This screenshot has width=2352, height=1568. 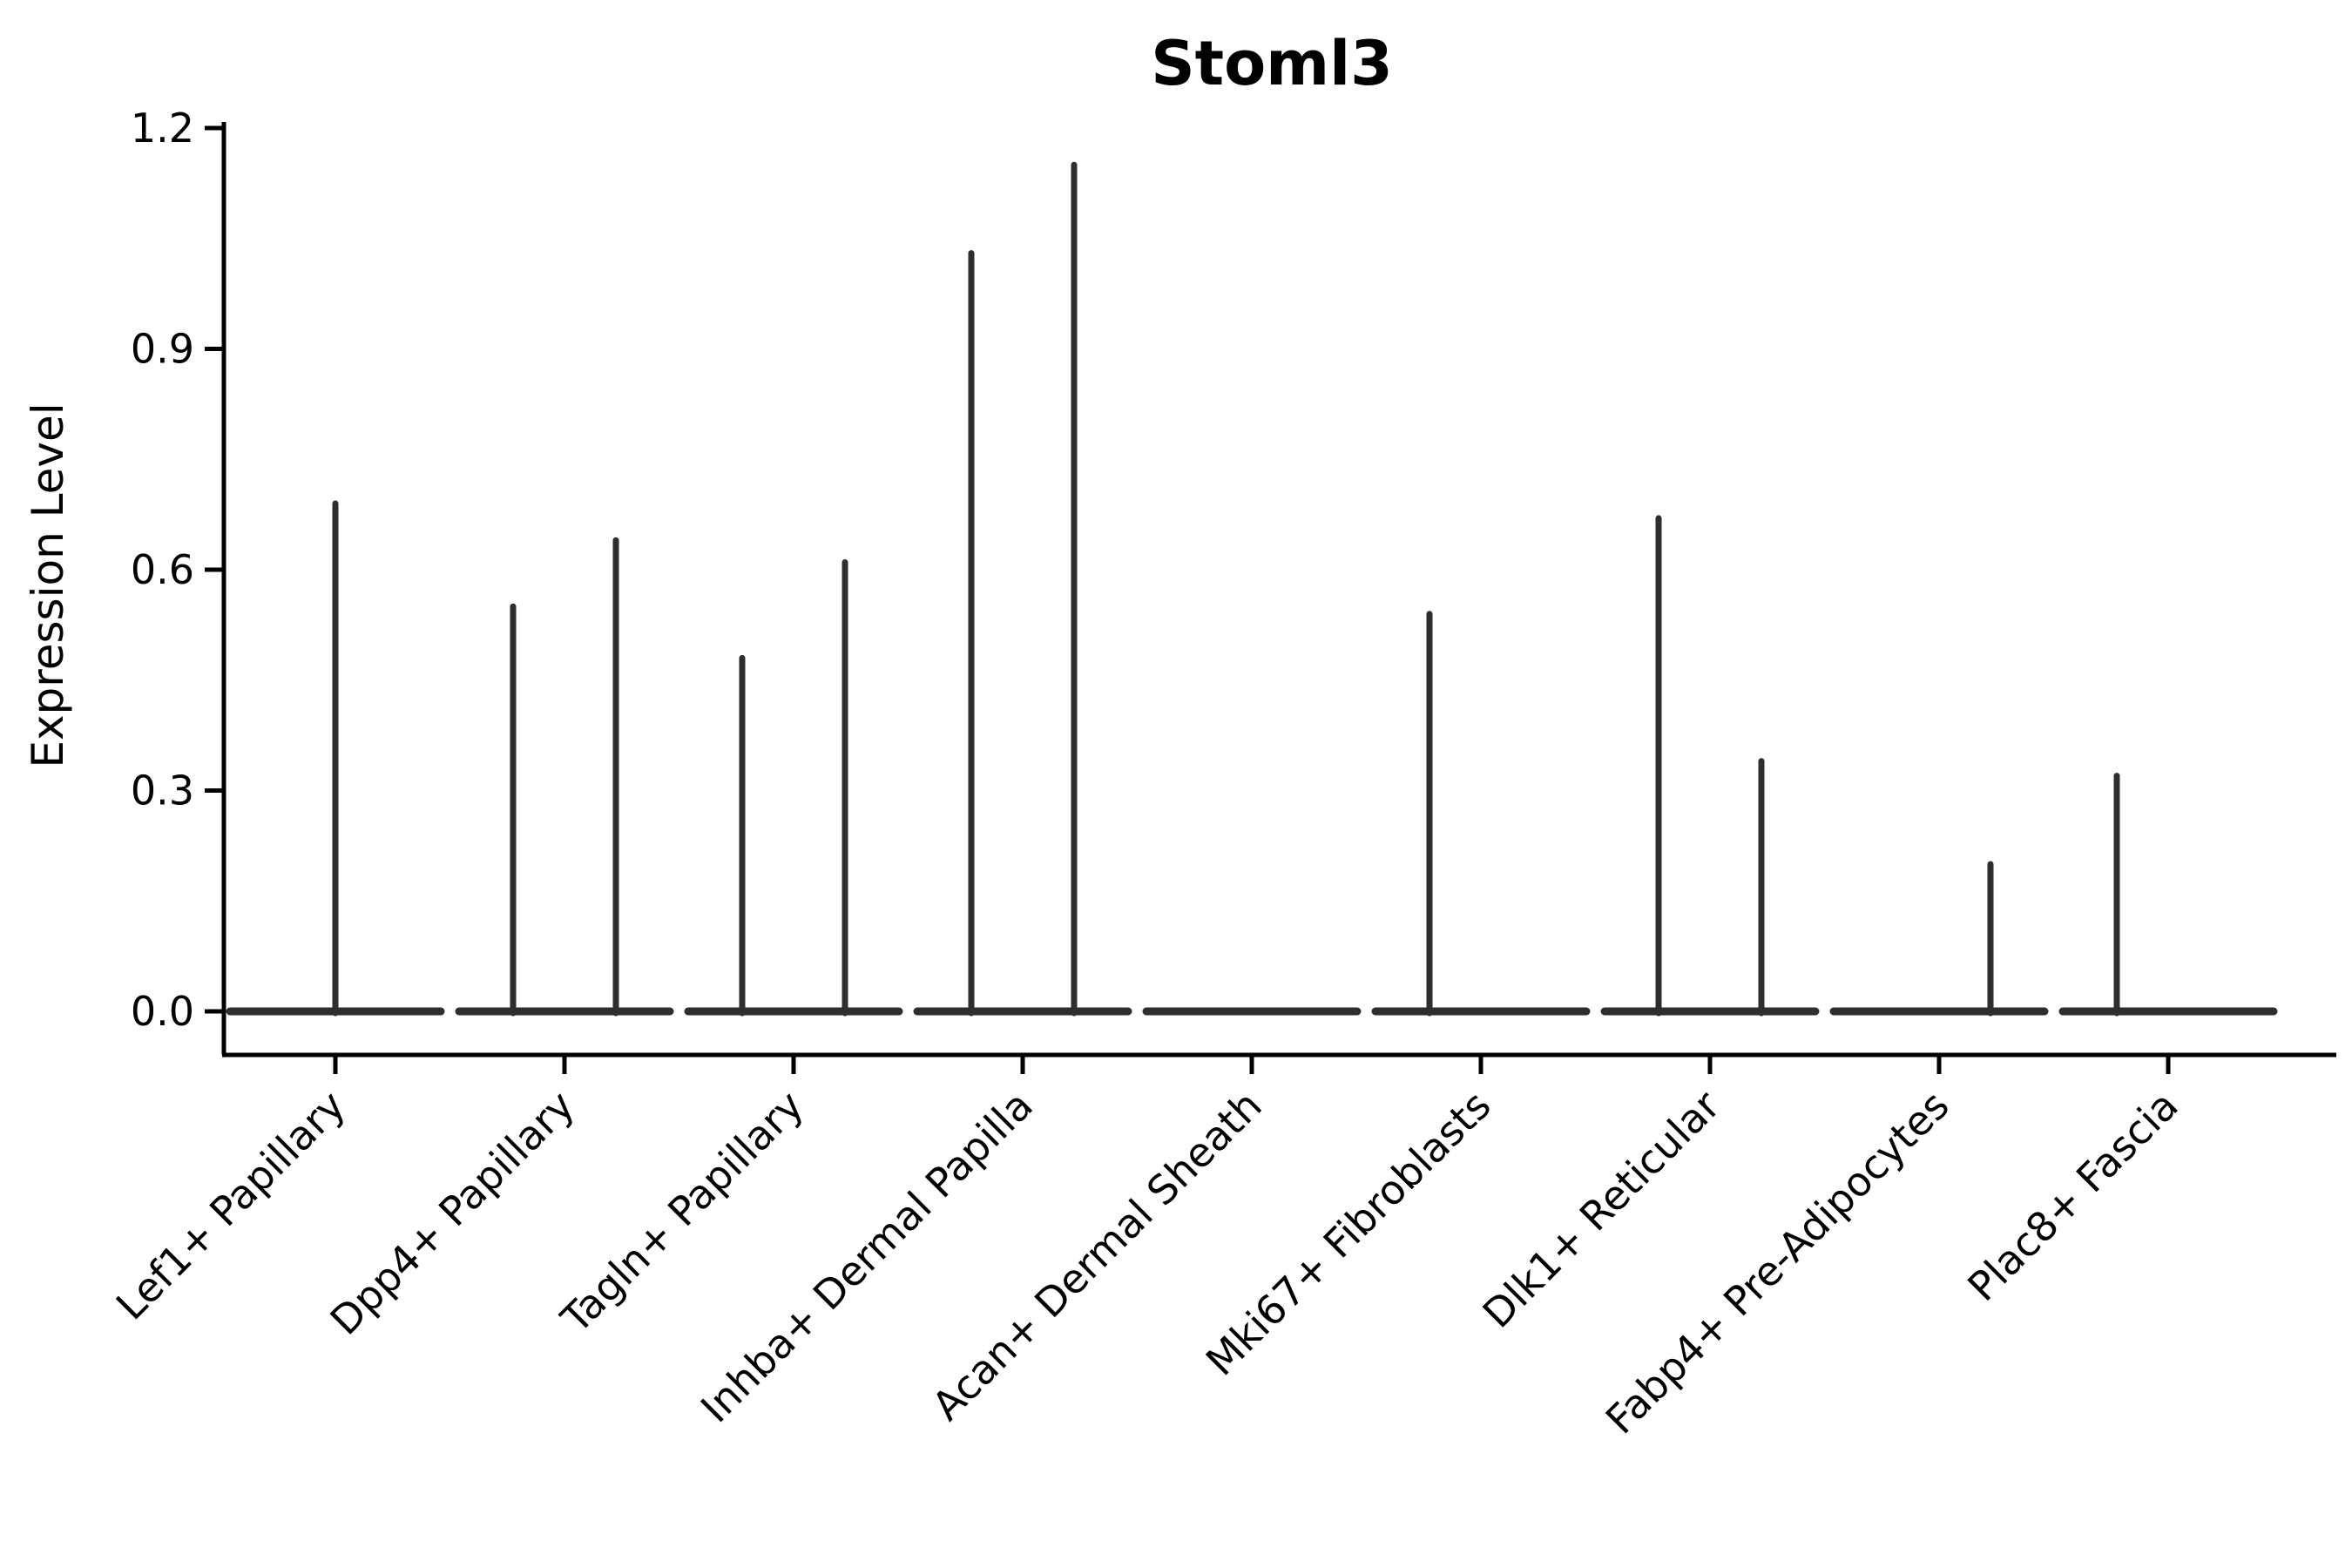 What do you see at coordinates (1272, 64) in the screenshot?
I see `chart-title: Stoml3` at bounding box center [1272, 64].